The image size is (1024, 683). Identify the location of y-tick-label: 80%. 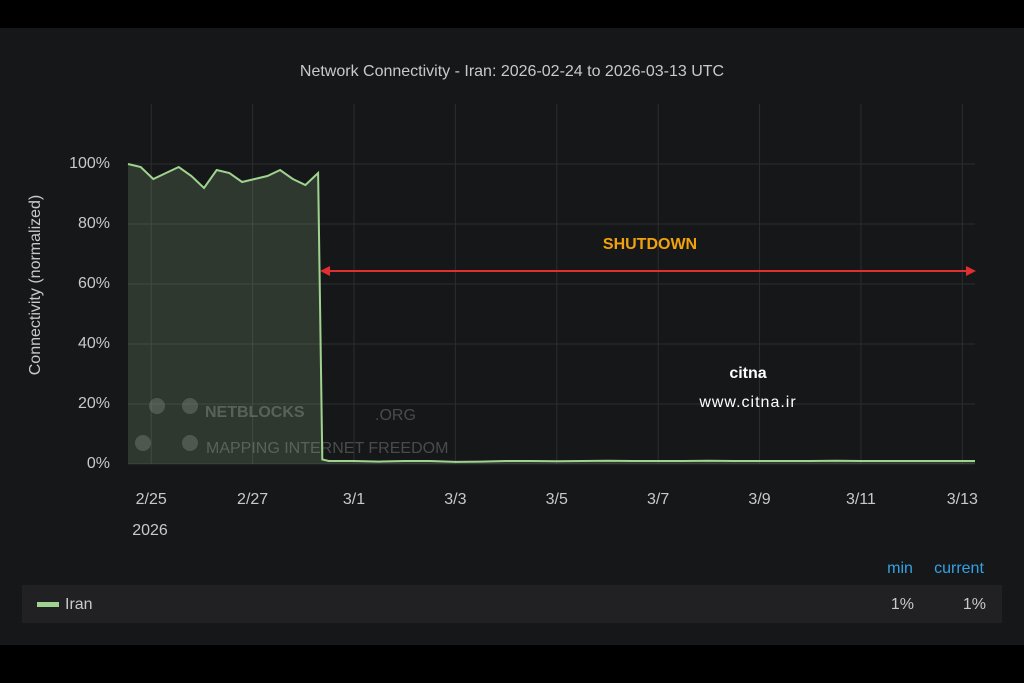
(94, 223).